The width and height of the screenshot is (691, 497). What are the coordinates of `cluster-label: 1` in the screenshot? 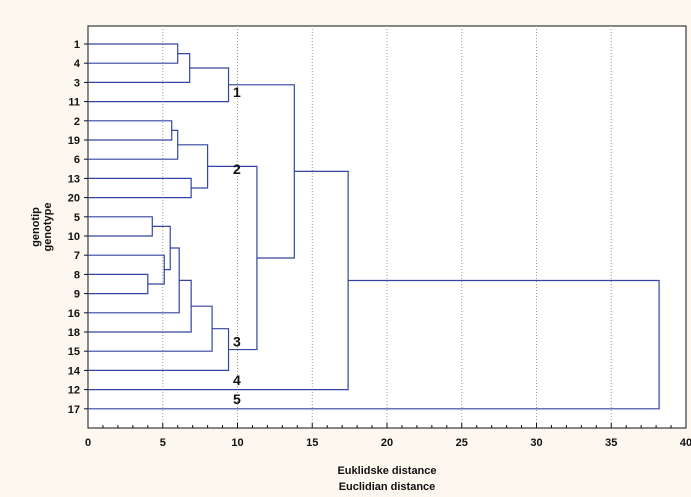 It's located at (237, 92).